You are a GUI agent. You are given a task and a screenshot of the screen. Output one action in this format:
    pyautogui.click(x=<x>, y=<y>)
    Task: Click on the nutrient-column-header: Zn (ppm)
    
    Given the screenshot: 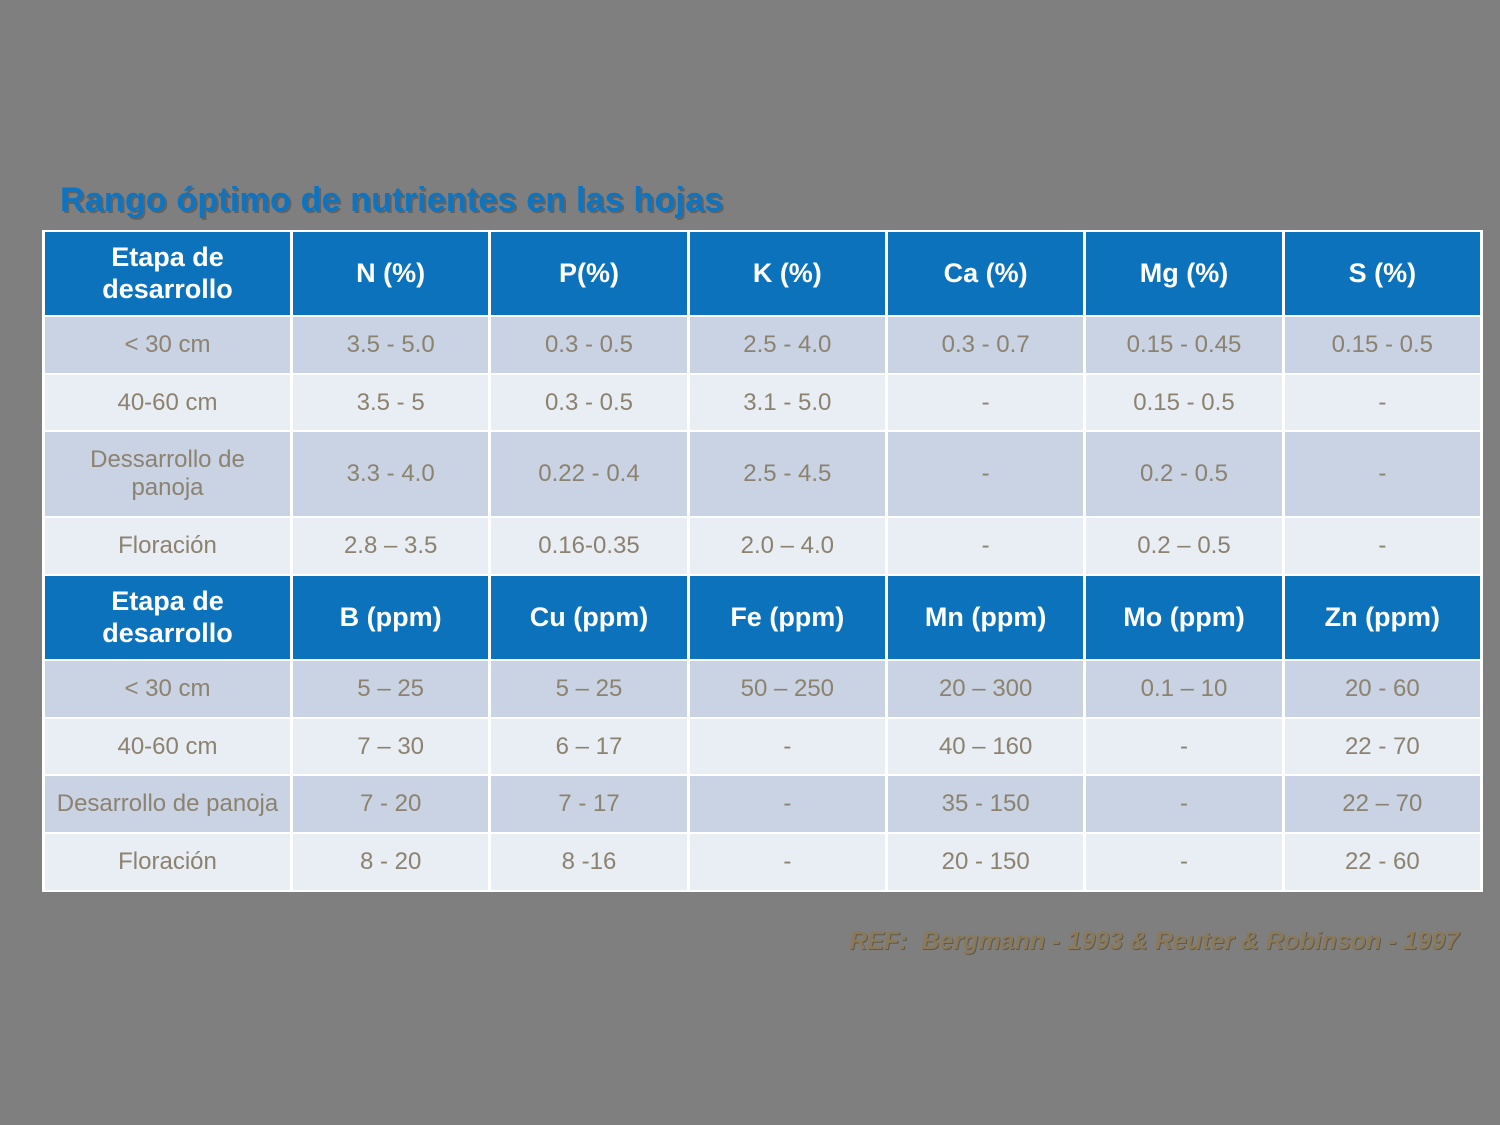 What is the action you would take?
    pyautogui.click(x=1382, y=617)
    